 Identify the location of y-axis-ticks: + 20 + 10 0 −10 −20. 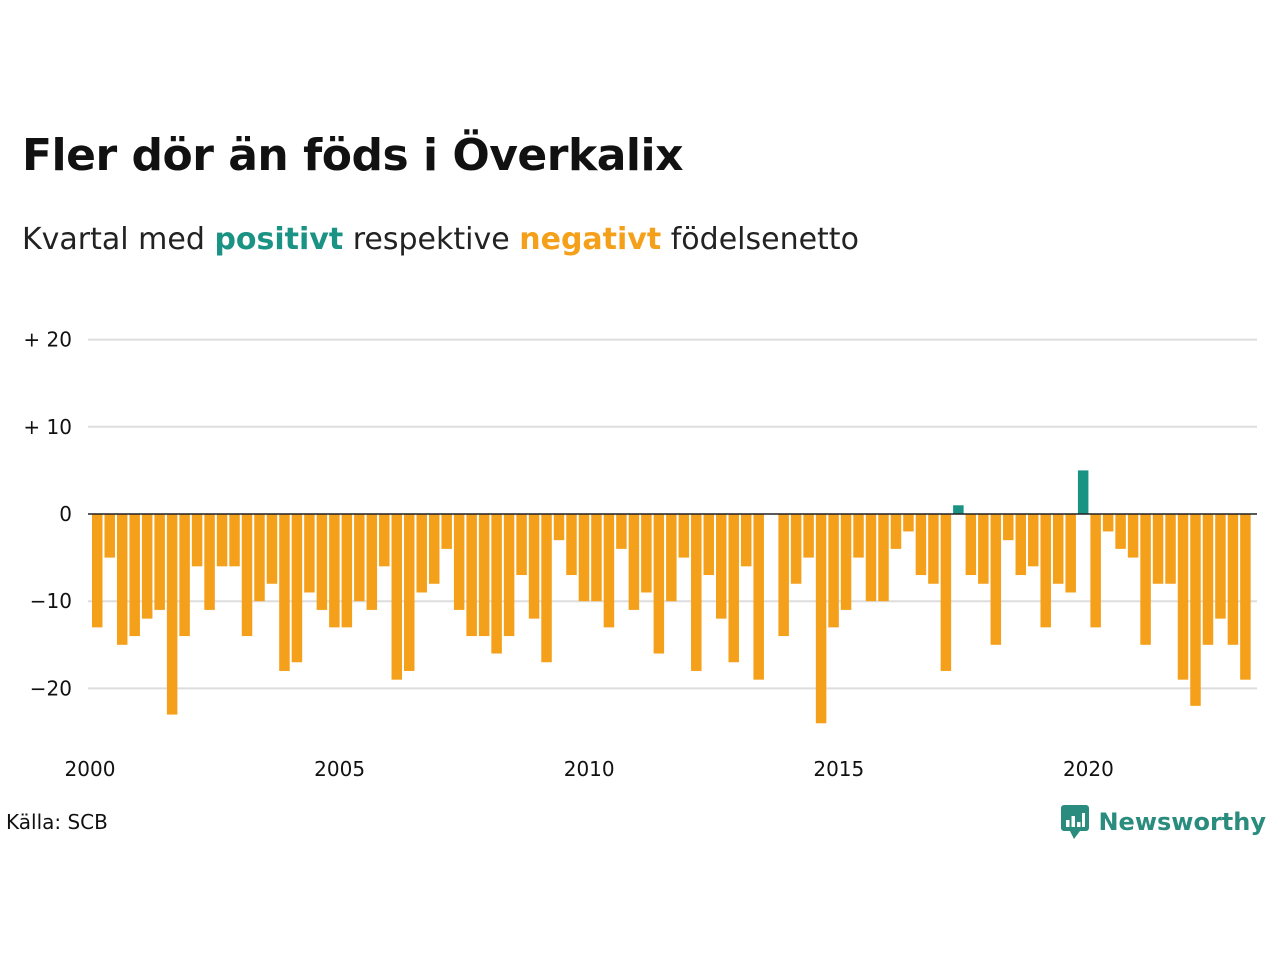
(47, 514).